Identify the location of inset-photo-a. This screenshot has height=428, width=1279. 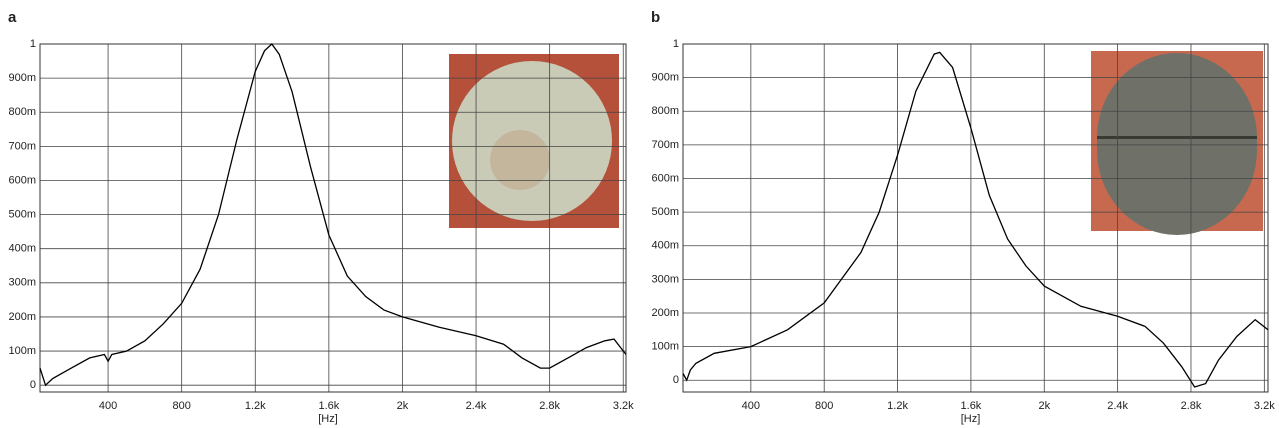
(534, 141).